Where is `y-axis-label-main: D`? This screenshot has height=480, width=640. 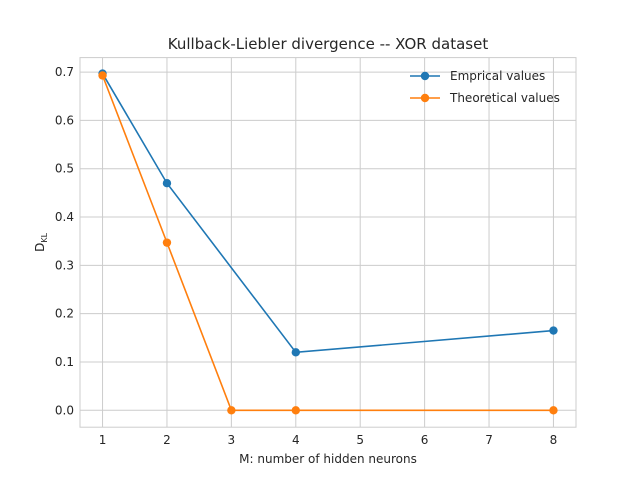 y-axis-label-main: D is located at coordinates (40, 247).